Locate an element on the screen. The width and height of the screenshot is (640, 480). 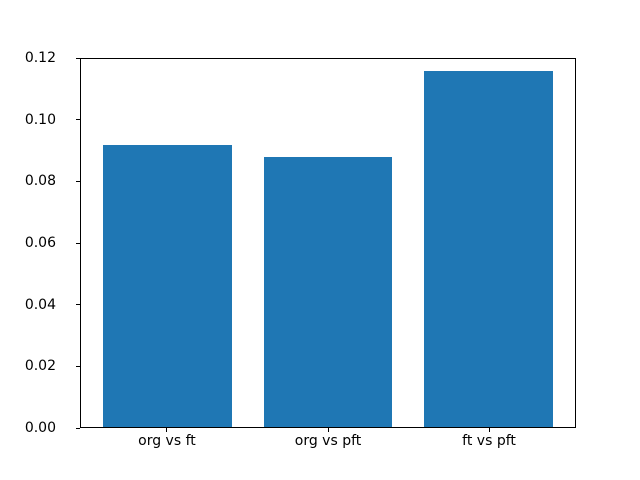
y-tick-label: 0.02 is located at coordinates (40, 366).